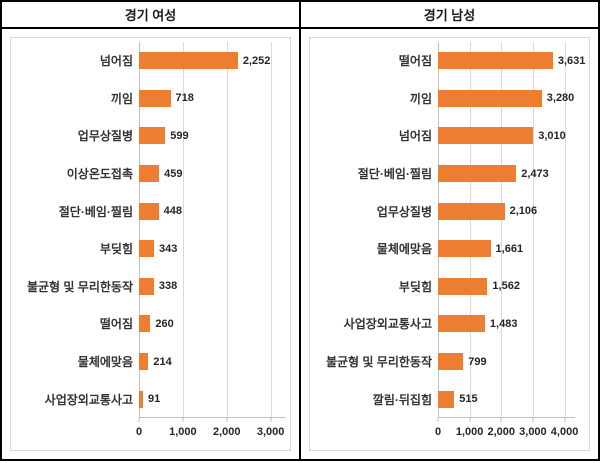  Describe the element at coordinates (509, 248) in the screenshot. I see `bar-value-label: 1,661` at that location.